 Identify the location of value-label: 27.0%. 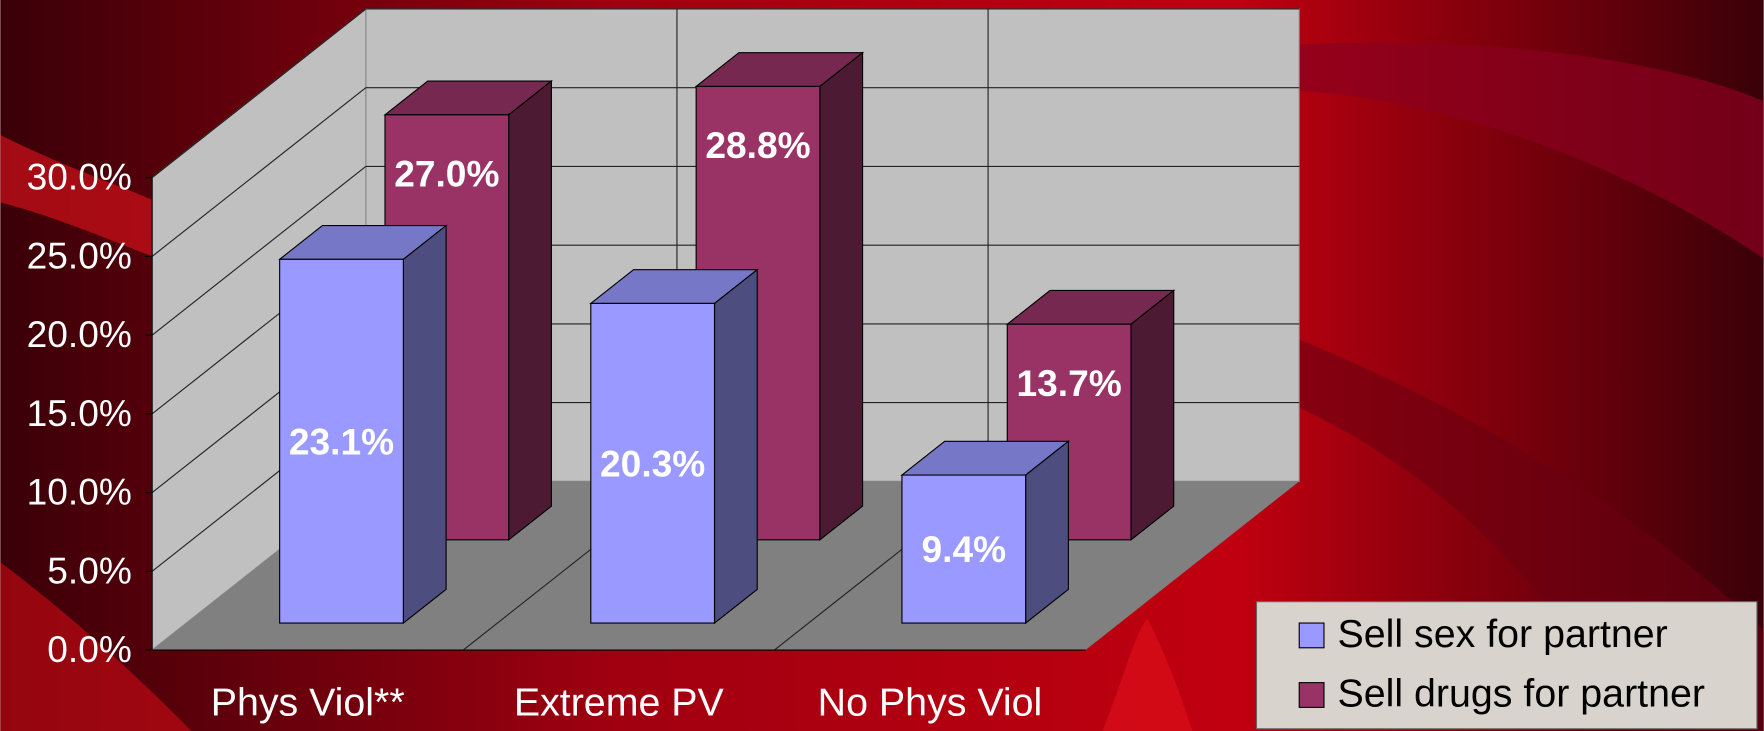
(446, 173).